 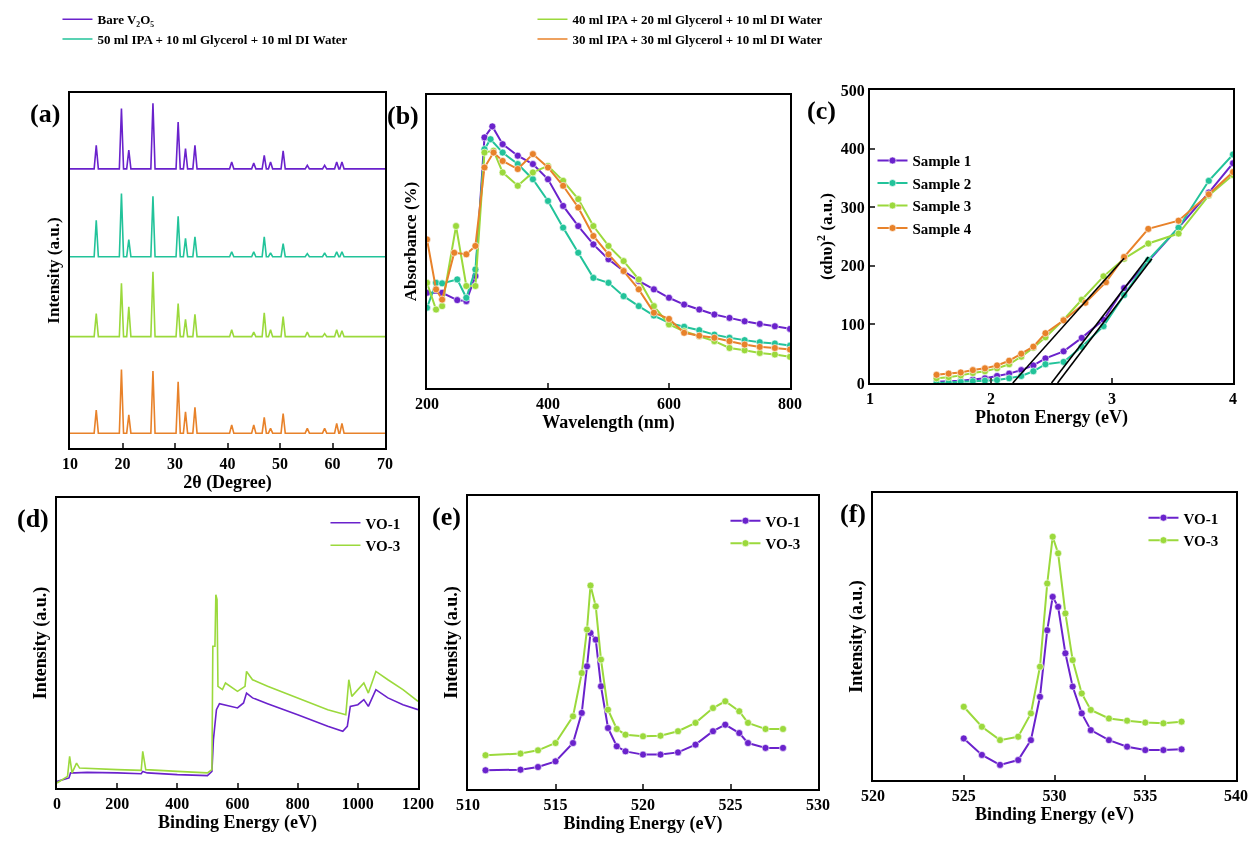 I want to click on legend-label: Sample 3, so click(x=942, y=206).